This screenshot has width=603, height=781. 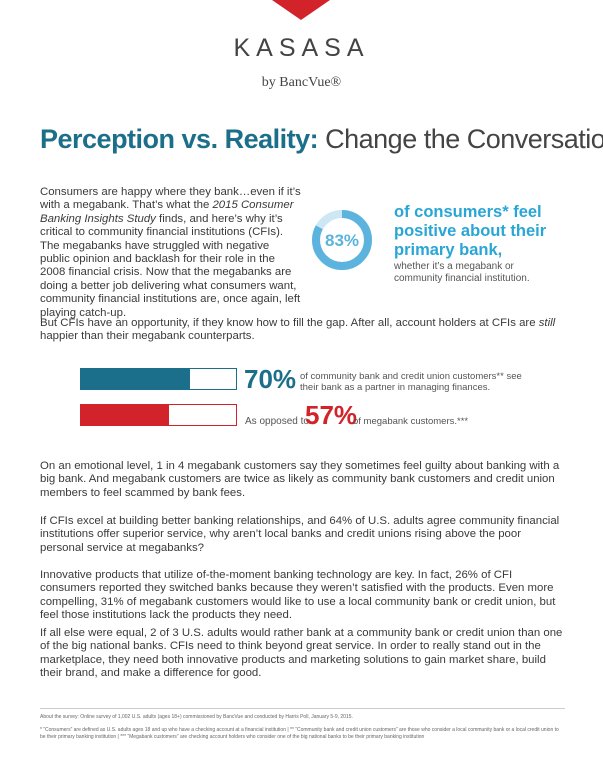 What do you see at coordinates (301, 10) in the screenshot?
I see `logo-triangle` at bounding box center [301, 10].